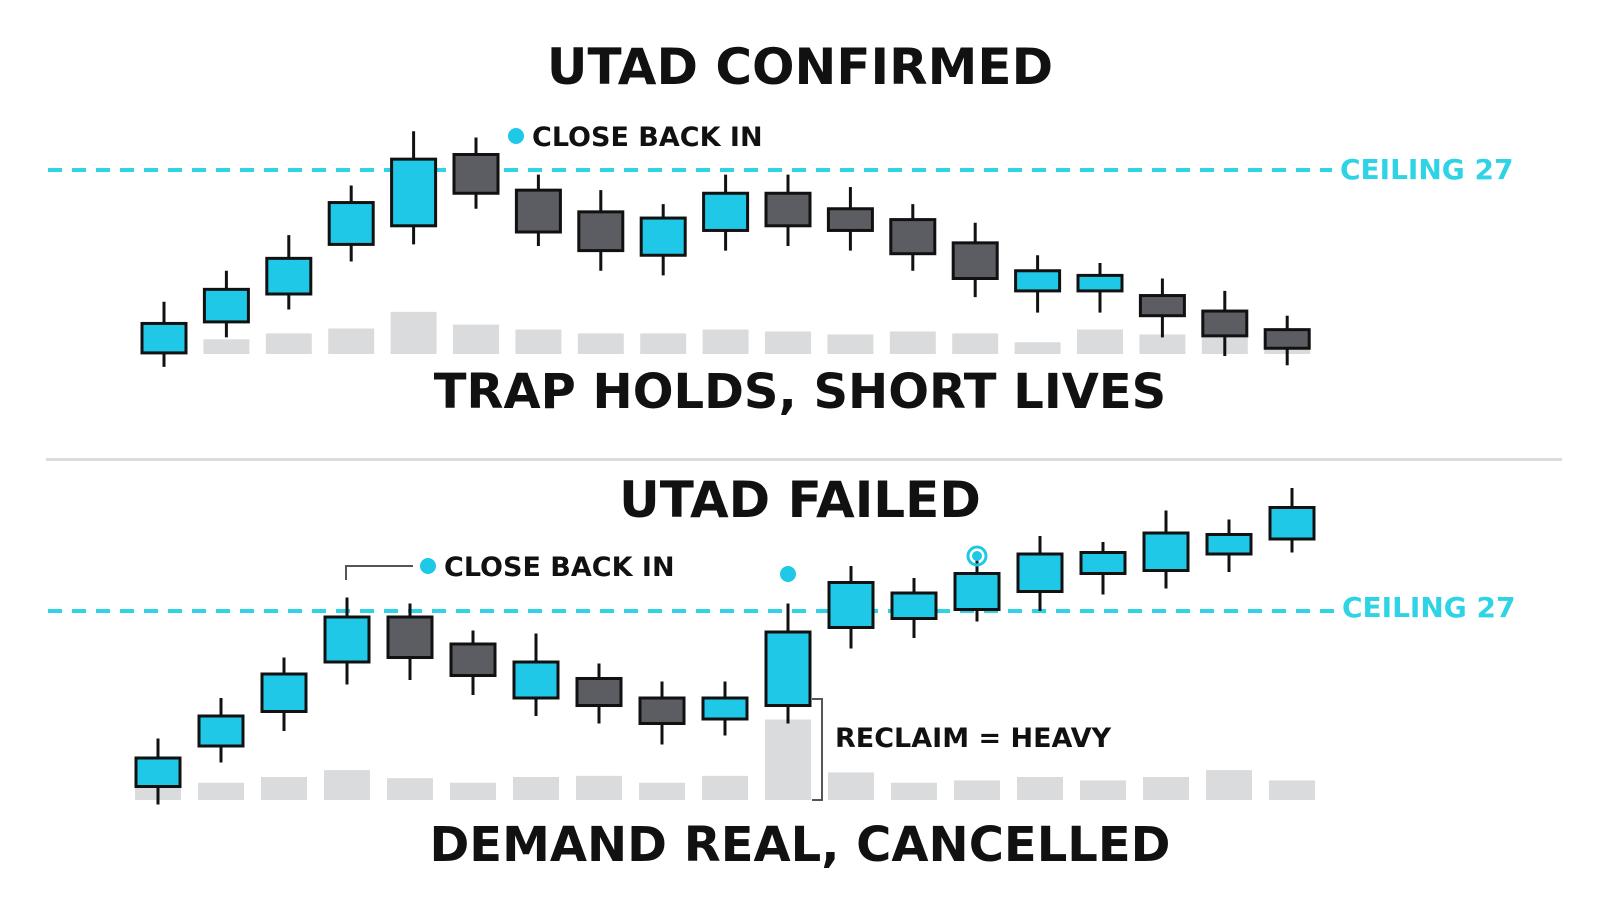  I want to click on chart-1-caption: TRAP HOLDS, SHORT LIVES, so click(800, 392).